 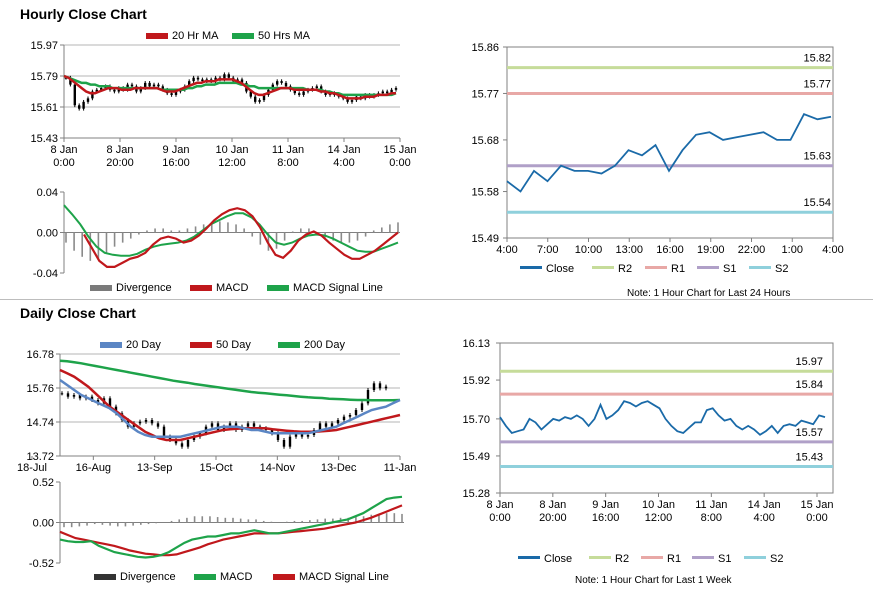 I want to click on daily-pivot-x-tick-label: 15 Jan, so click(x=816, y=505).